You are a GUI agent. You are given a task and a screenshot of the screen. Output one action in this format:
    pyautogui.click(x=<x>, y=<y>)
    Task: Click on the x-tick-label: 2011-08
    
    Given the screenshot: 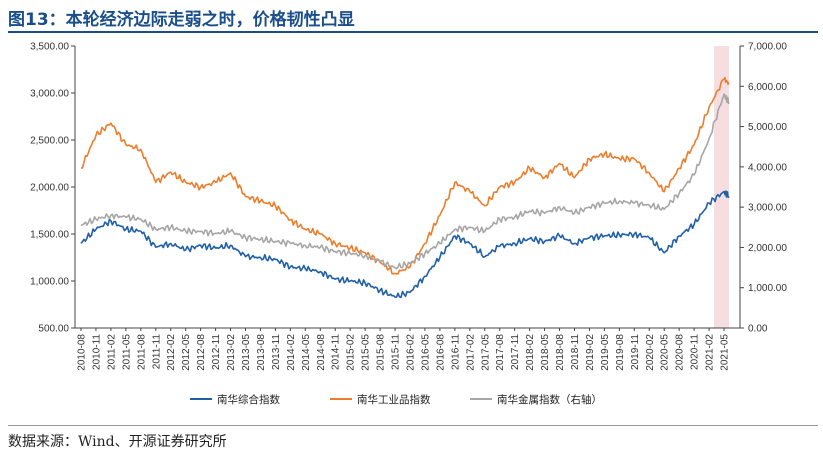 What is the action you would take?
    pyautogui.click(x=141, y=352)
    